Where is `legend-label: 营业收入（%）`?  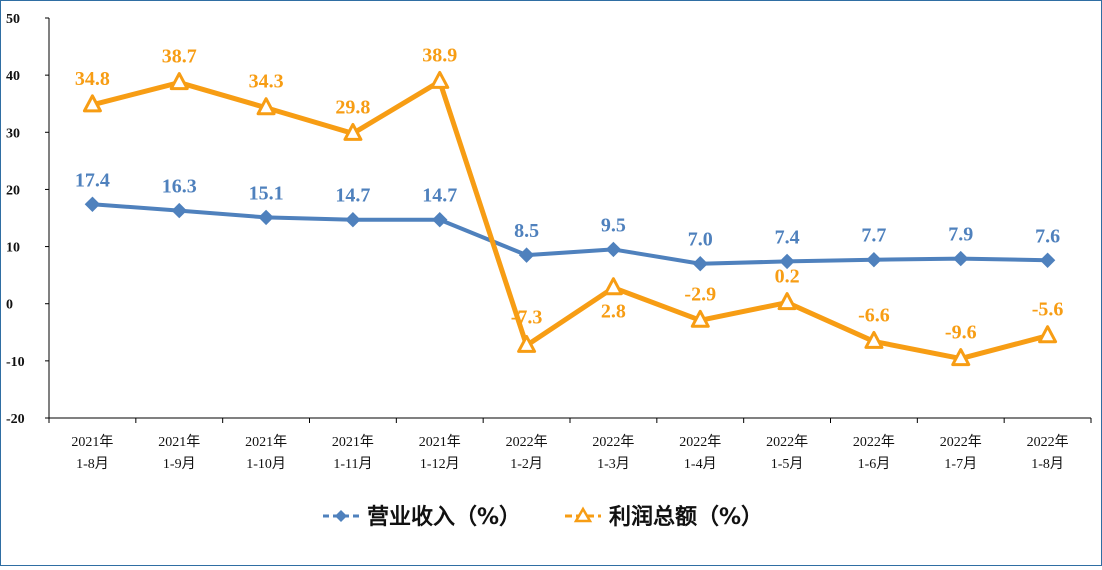 legend-label: 营业收入（%） is located at coordinates (444, 517).